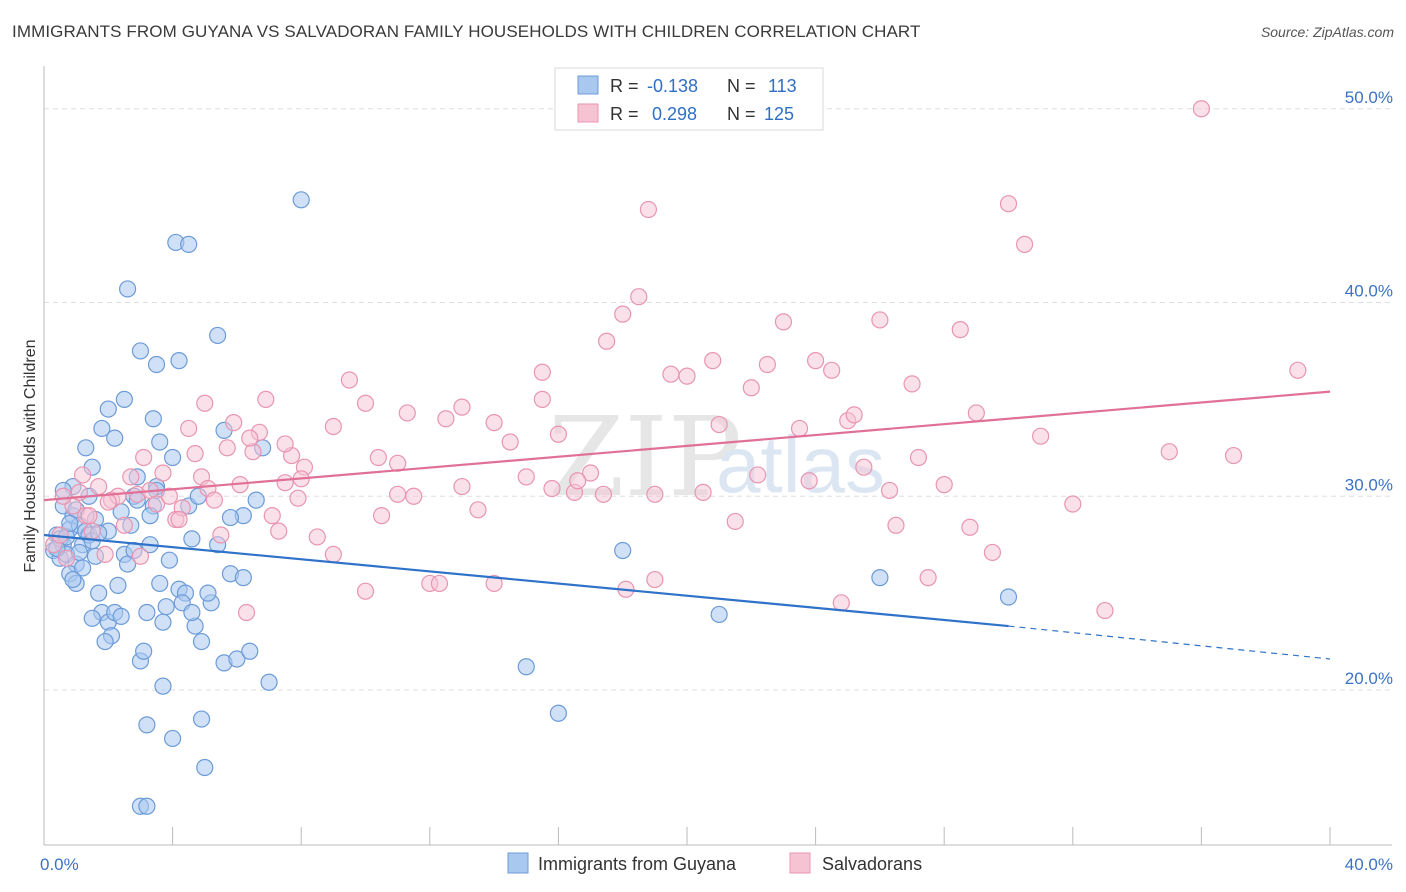 The height and width of the screenshot is (892, 1406). I want to click on legend-swatch-salvadorans-bottom, so click(800, 863).